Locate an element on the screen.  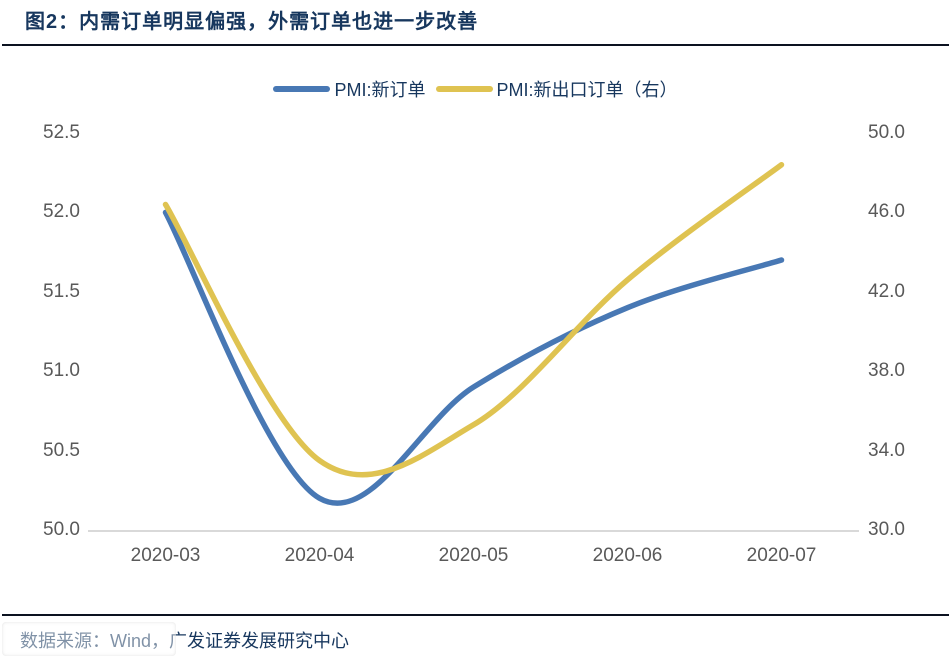
title-divider is located at coordinates (475, 45).